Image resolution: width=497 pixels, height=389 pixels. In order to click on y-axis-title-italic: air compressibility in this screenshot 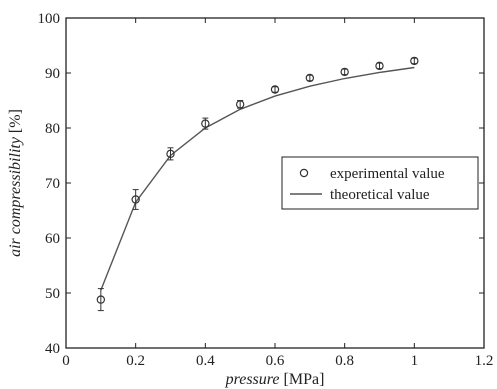, I will do `click(15, 196)`.